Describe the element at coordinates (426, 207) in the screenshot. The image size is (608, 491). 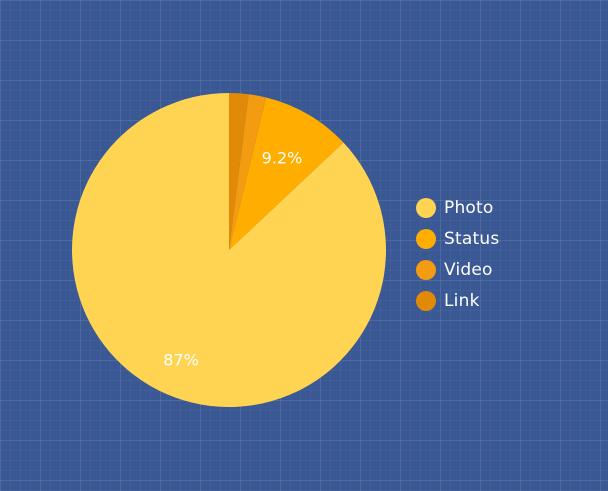
I see `legend-swatch-photo` at that location.